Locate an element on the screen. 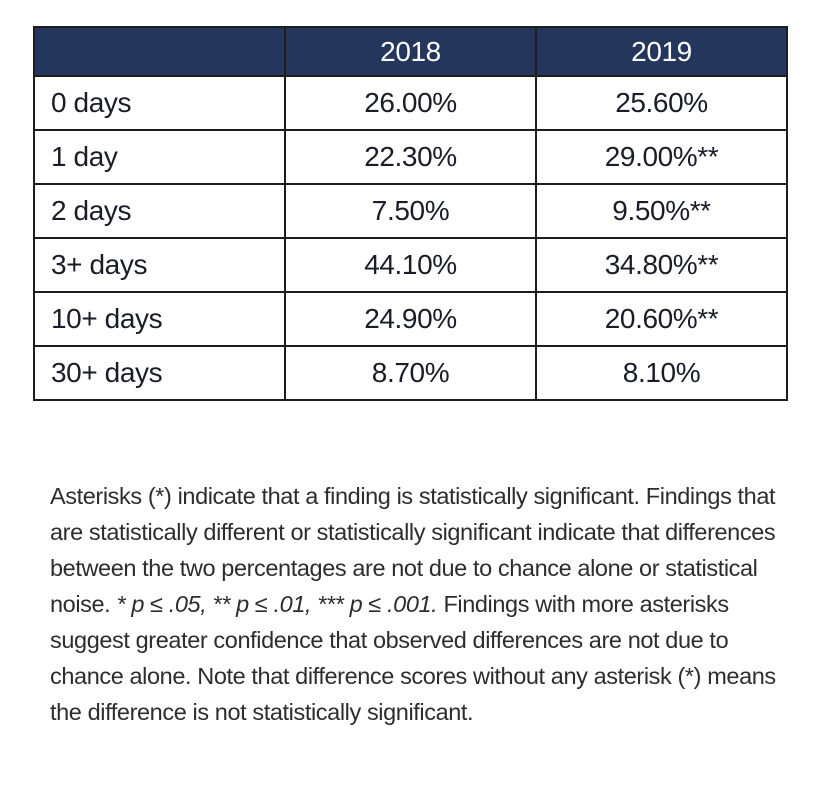 The height and width of the screenshot is (796, 816). table-header-row: 2018 2019 is located at coordinates (410, 51).